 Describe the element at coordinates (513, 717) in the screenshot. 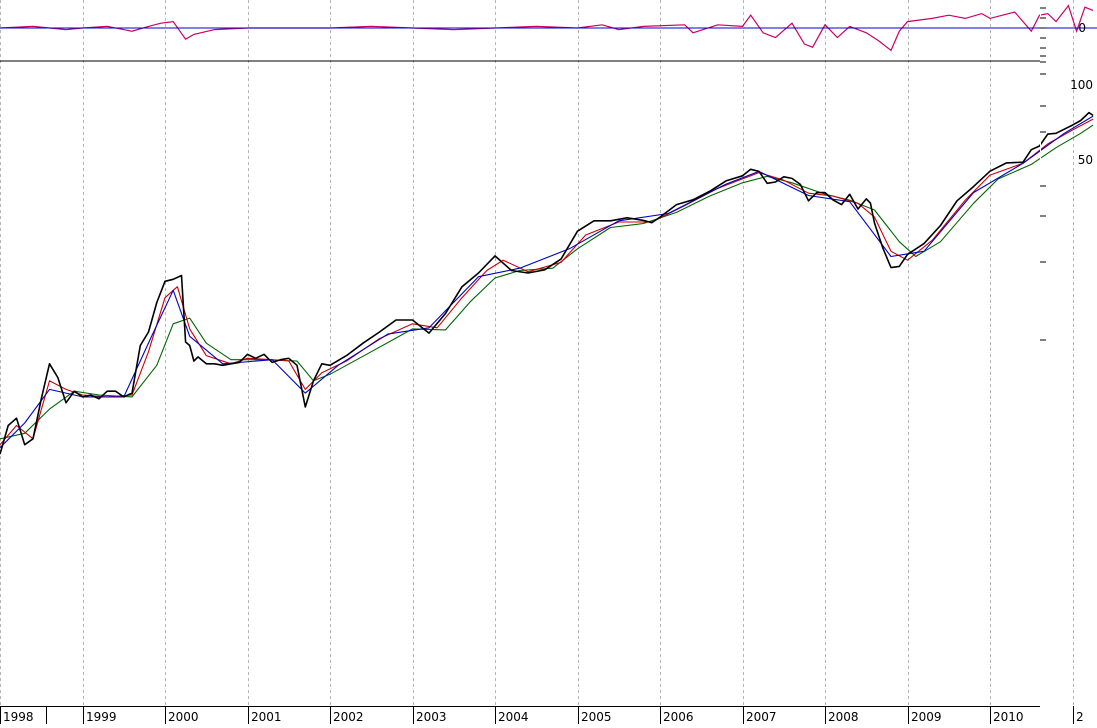

I see `x-tick-label: 2004` at that location.